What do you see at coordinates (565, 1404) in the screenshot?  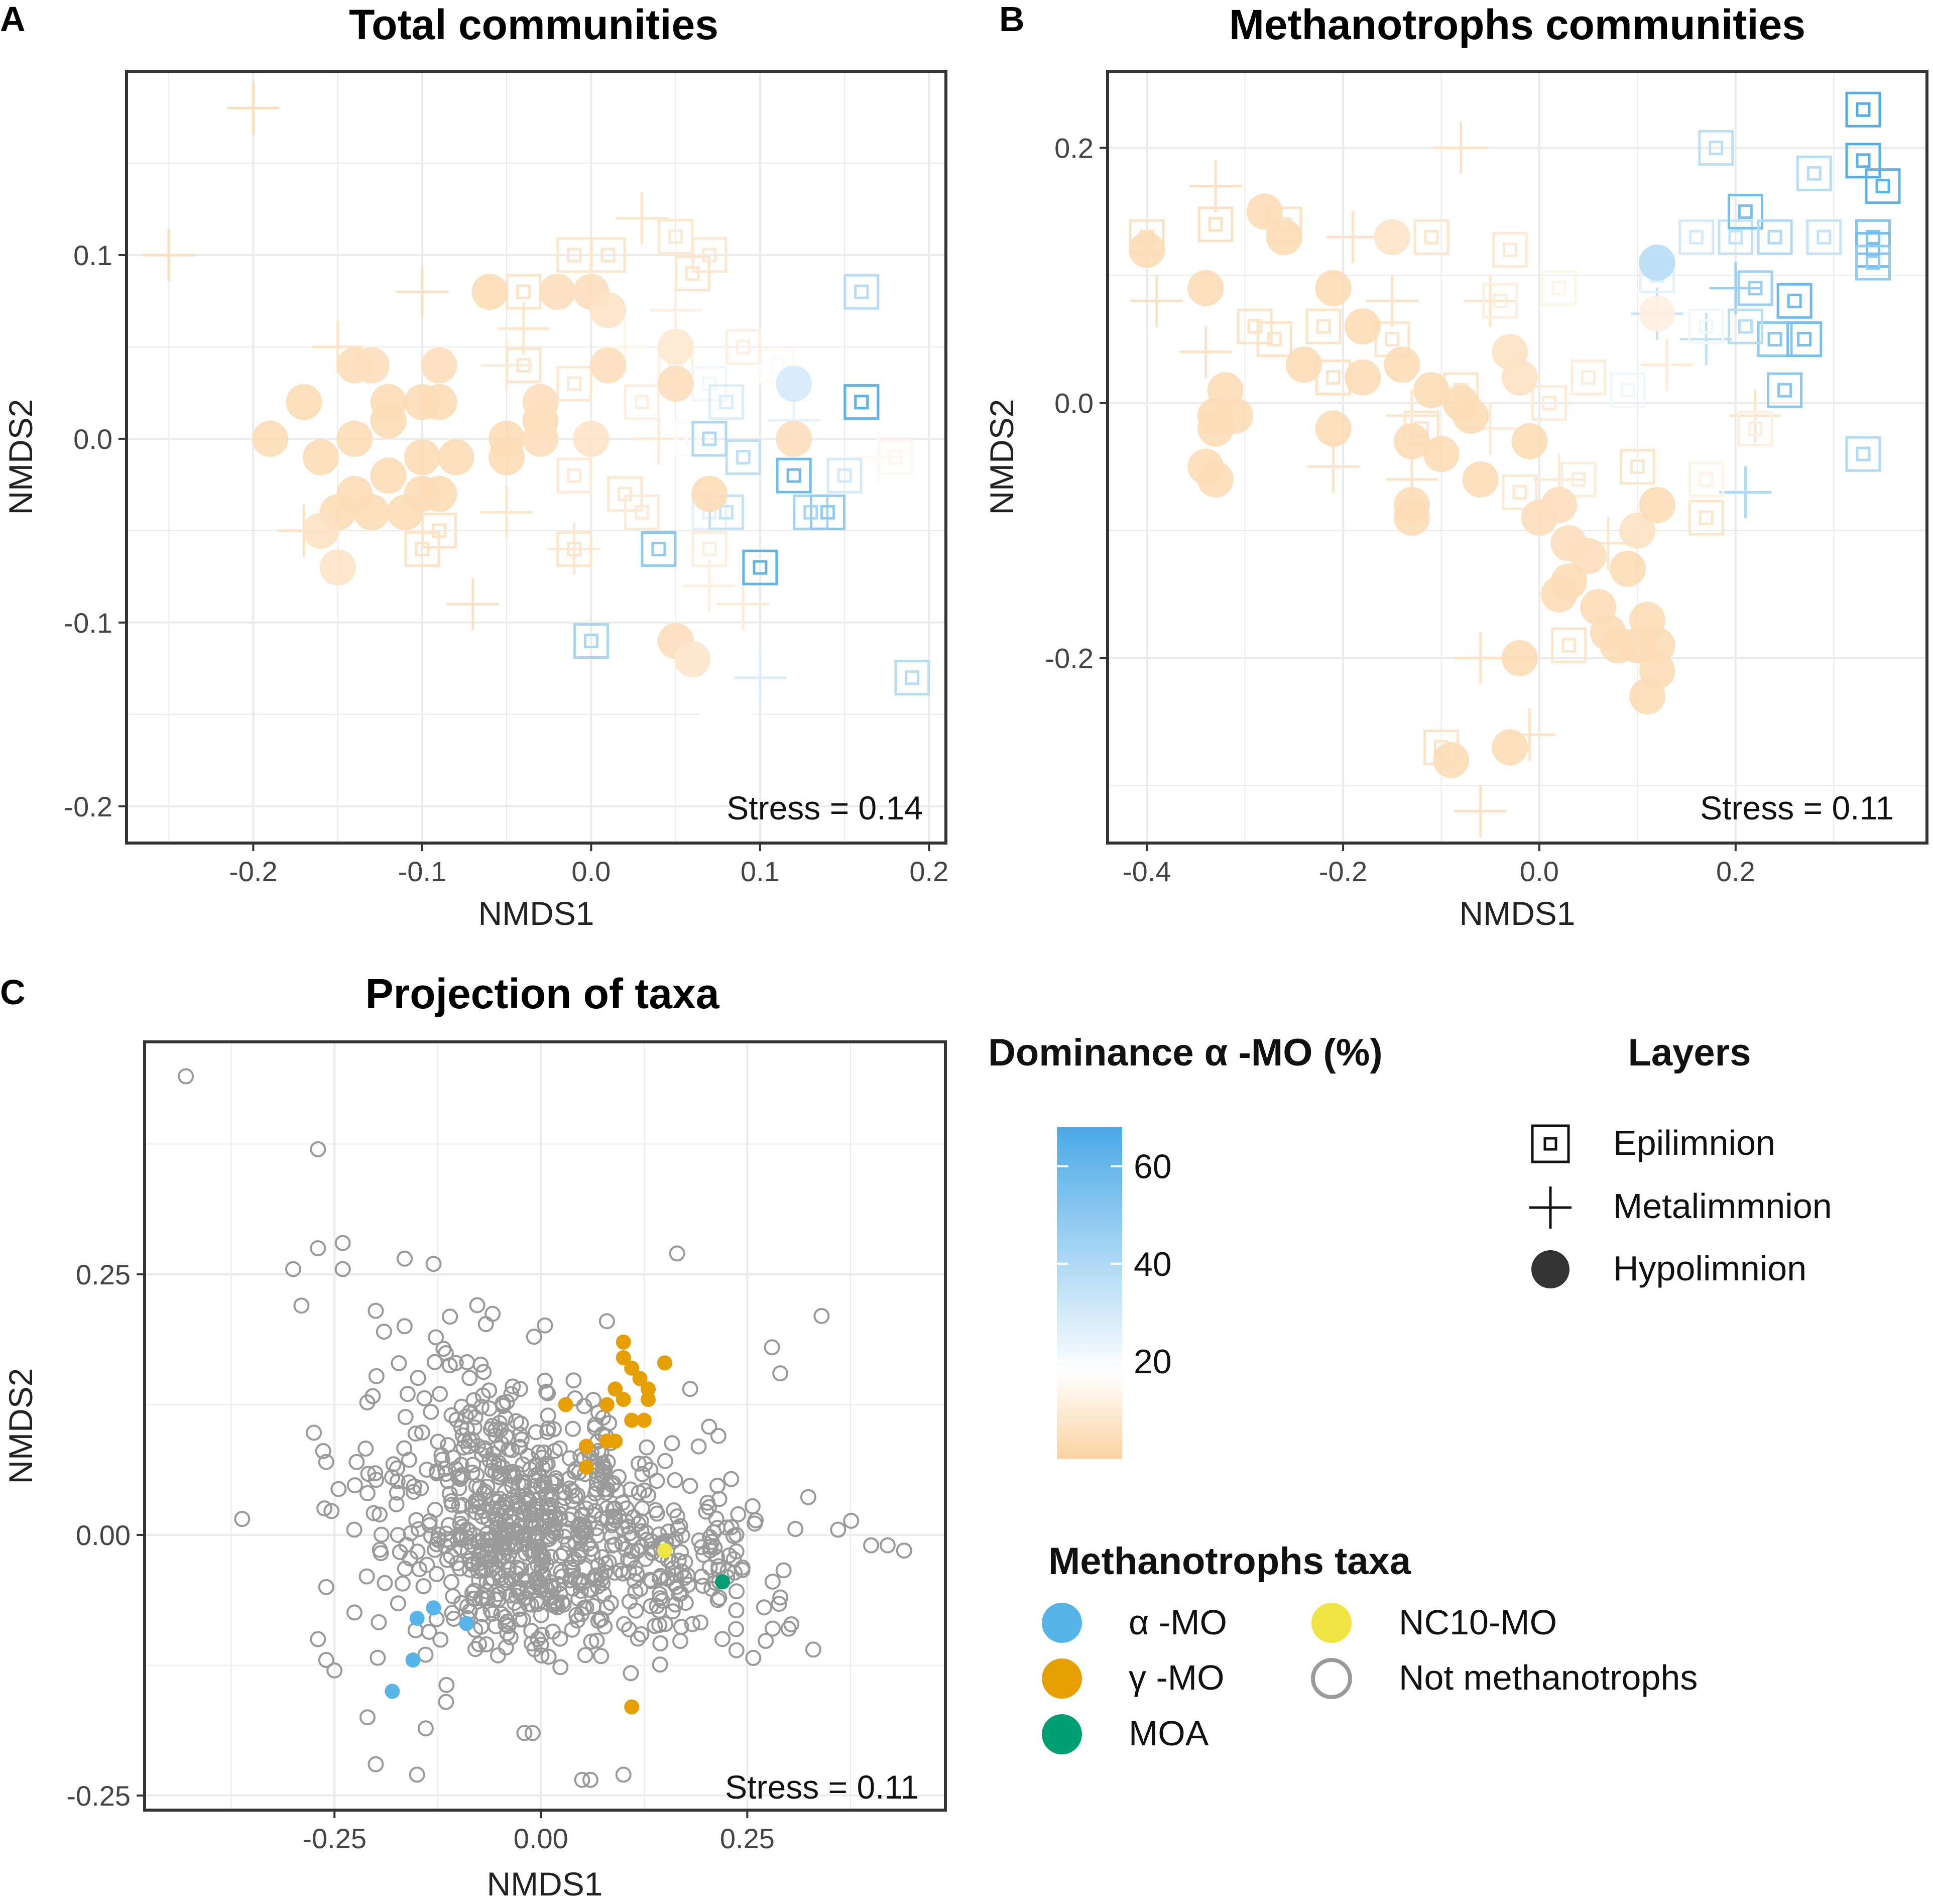 I see `panel-c-gamma-taxon-point` at bounding box center [565, 1404].